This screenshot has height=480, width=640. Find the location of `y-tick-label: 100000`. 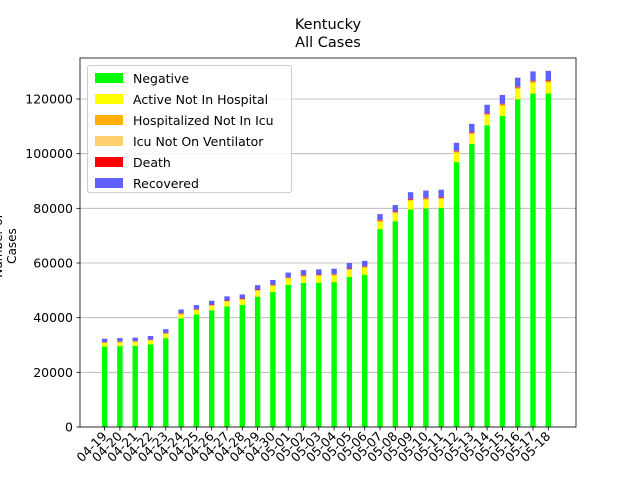

y-tick-label: 100000 is located at coordinates (49, 153).